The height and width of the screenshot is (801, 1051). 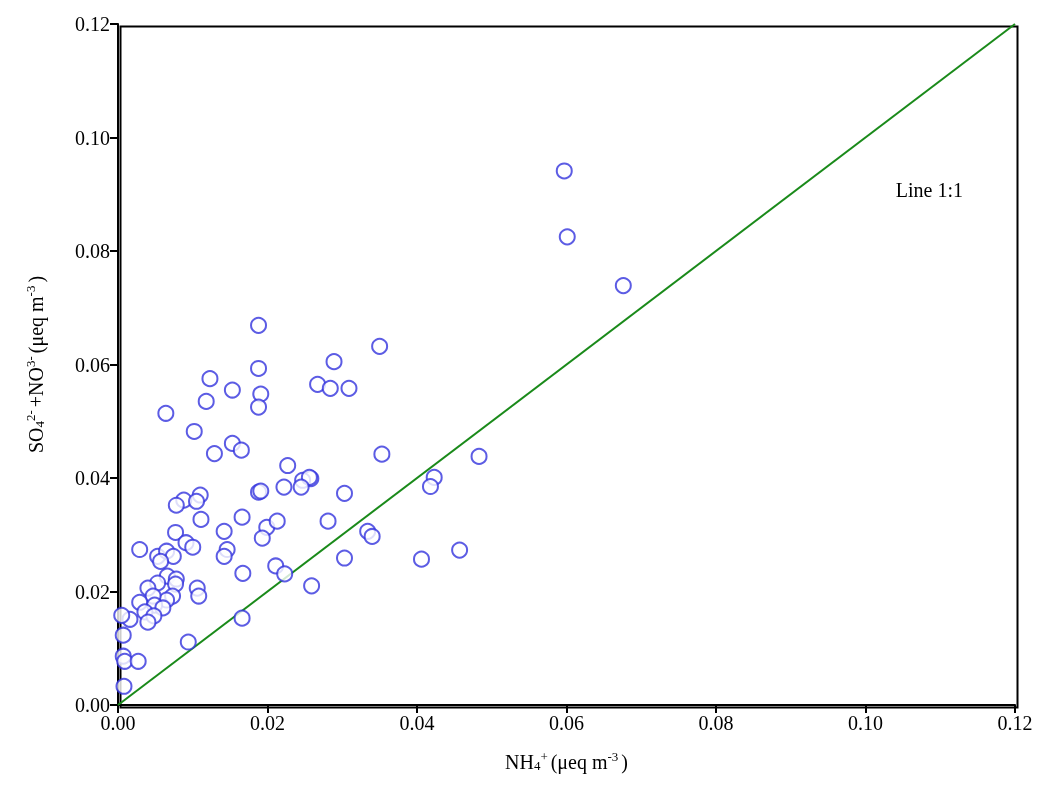 I want to click on y-tick-label: 0.02, so click(x=92, y=591).